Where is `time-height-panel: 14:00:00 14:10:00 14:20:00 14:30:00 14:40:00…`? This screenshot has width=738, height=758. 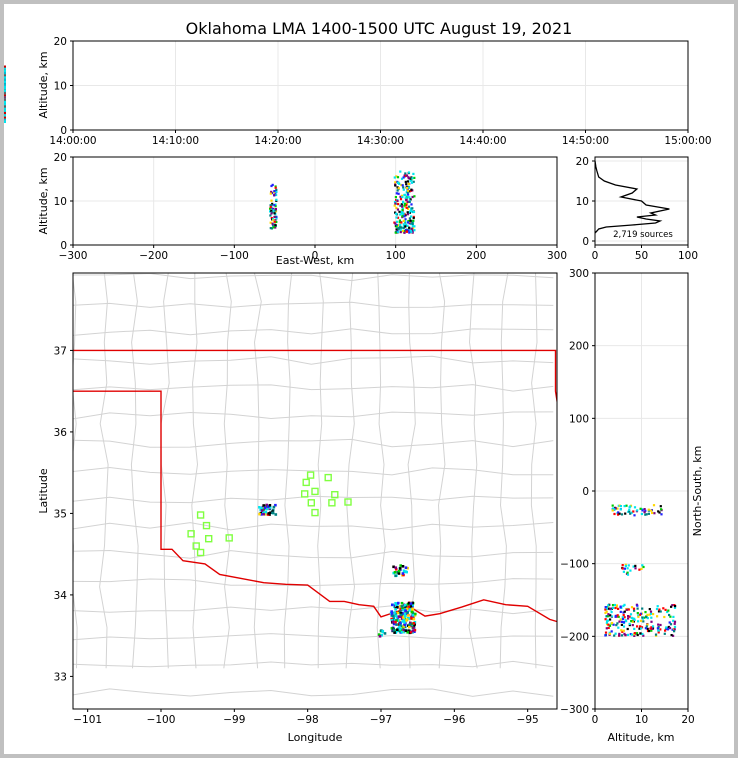
time-height-panel: 14:00:00 14:10:00 14:20:00 14:30:00 14:40:00… is located at coordinates (358, 91).